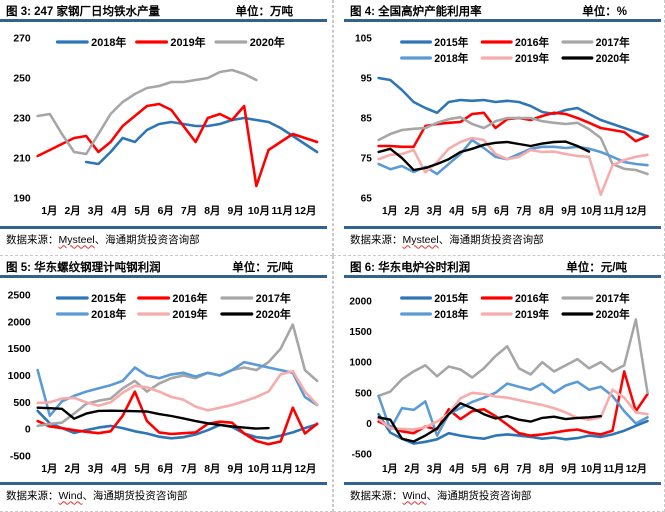 The width and height of the screenshot is (665, 512). What do you see at coordinates (596, 267) in the screenshot?
I see `fig6-unit: 单位：元/吨` at bounding box center [596, 267].